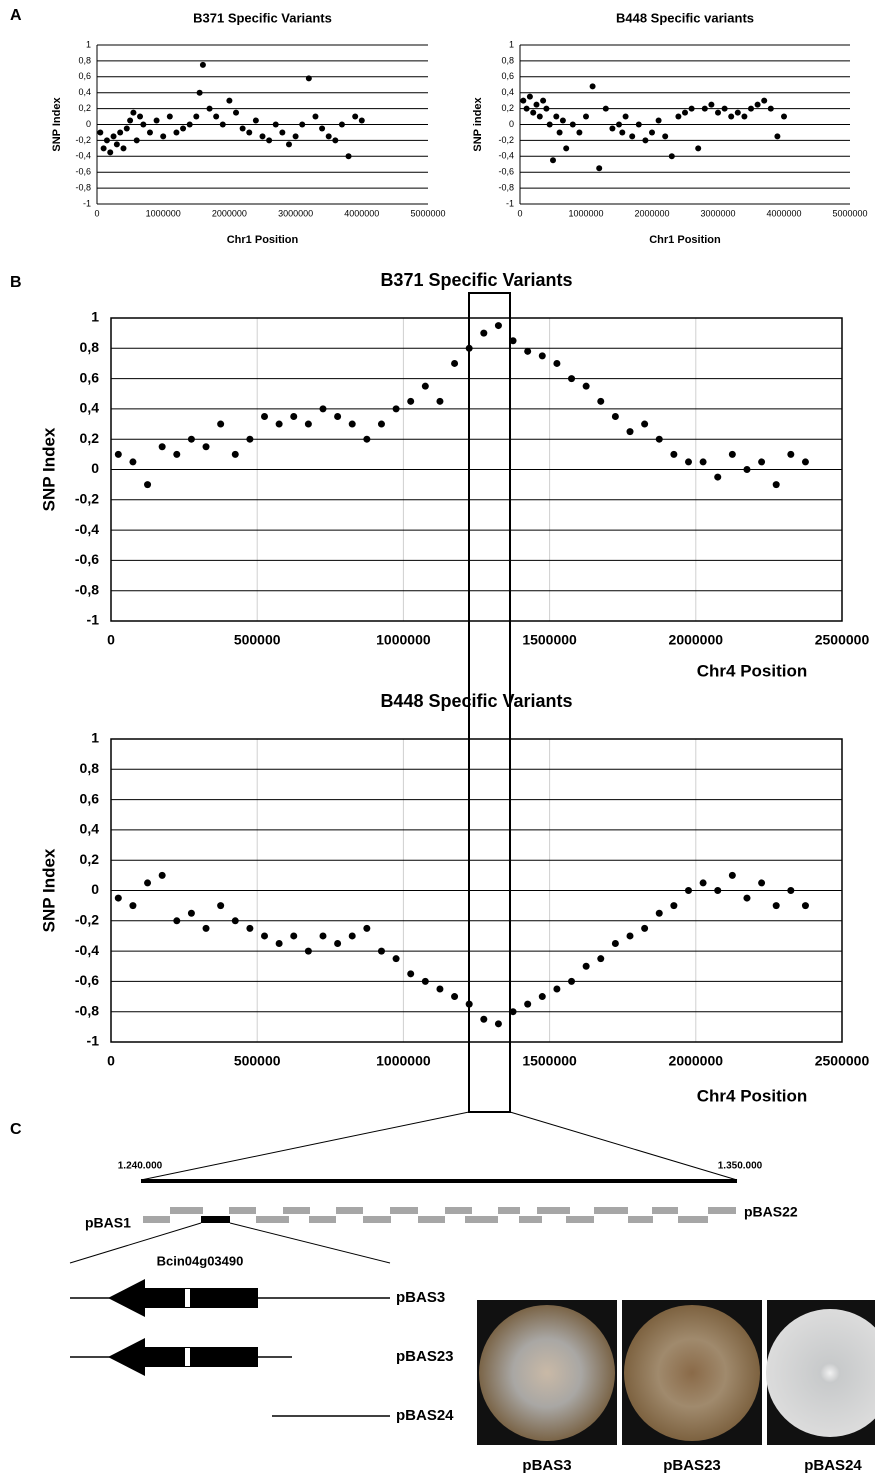 This screenshot has height=1477, width=875. What do you see at coordinates (489, 702) in the screenshot?
I see `highlight-box` at bounding box center [489, 702].